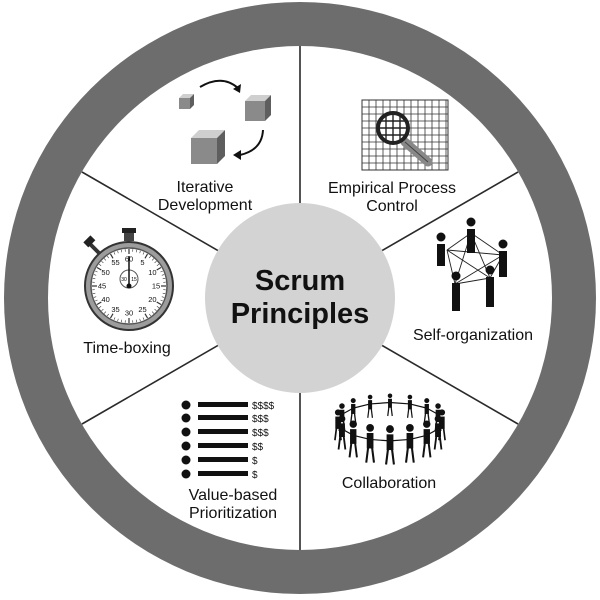  What do you see at coordinates (156, 286) in the screenshot?
I see `dial-number: 15` at bounding box center [156, 286].